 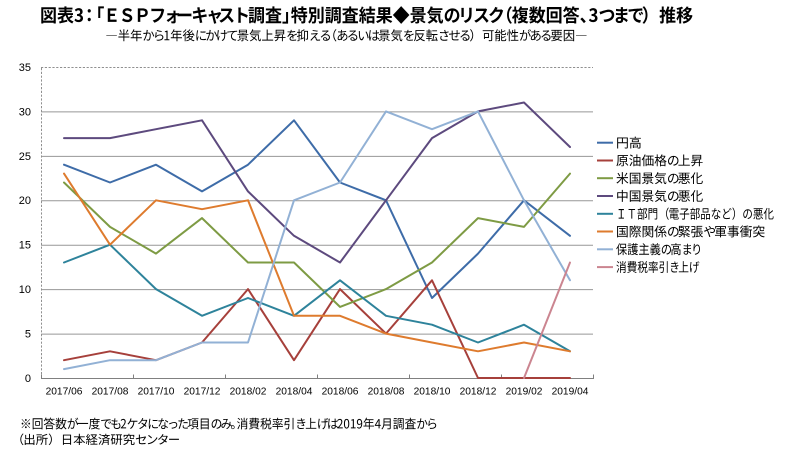 What do you see at coordinates (524, 391) in the screenshot?
I see `svg-text: 2019/02` at bounding box center [524, 391].